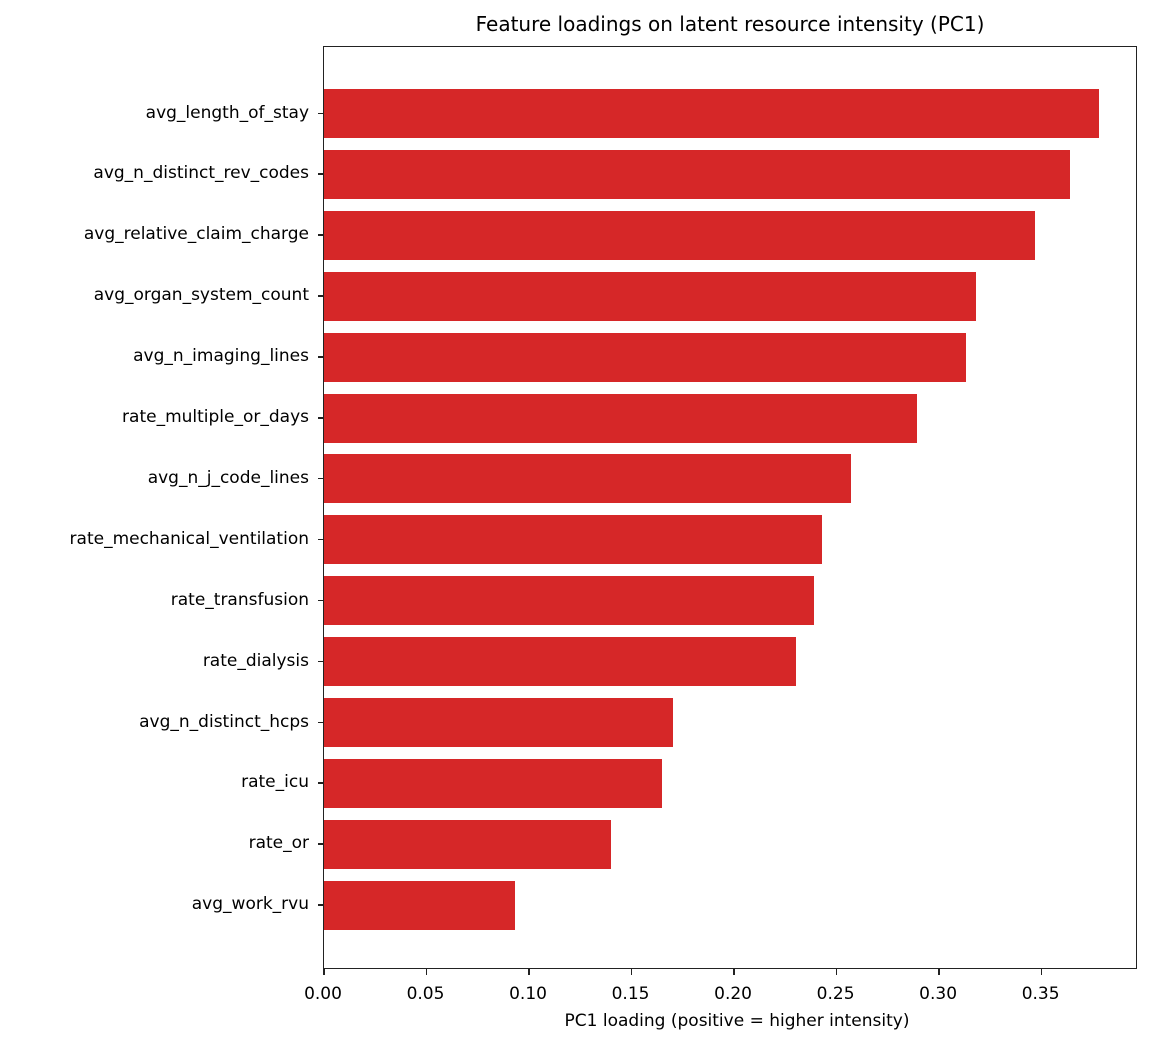  I want to click on y-tick-label: rate_multiple_or_days, so click(215, 417).